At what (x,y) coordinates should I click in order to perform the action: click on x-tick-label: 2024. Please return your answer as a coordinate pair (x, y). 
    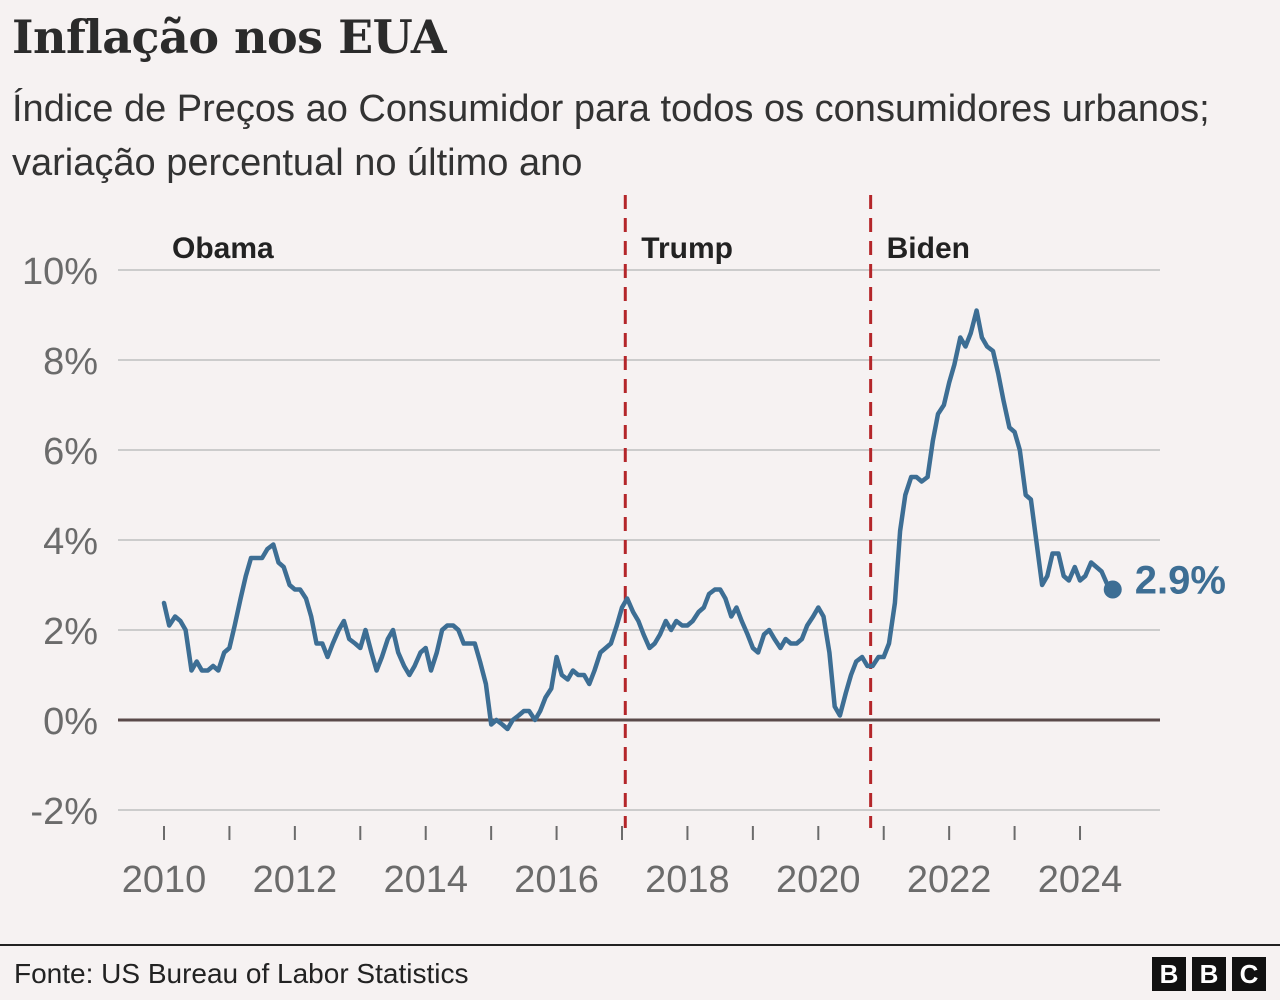
    Looking at the image, I should click on (1080, 880).